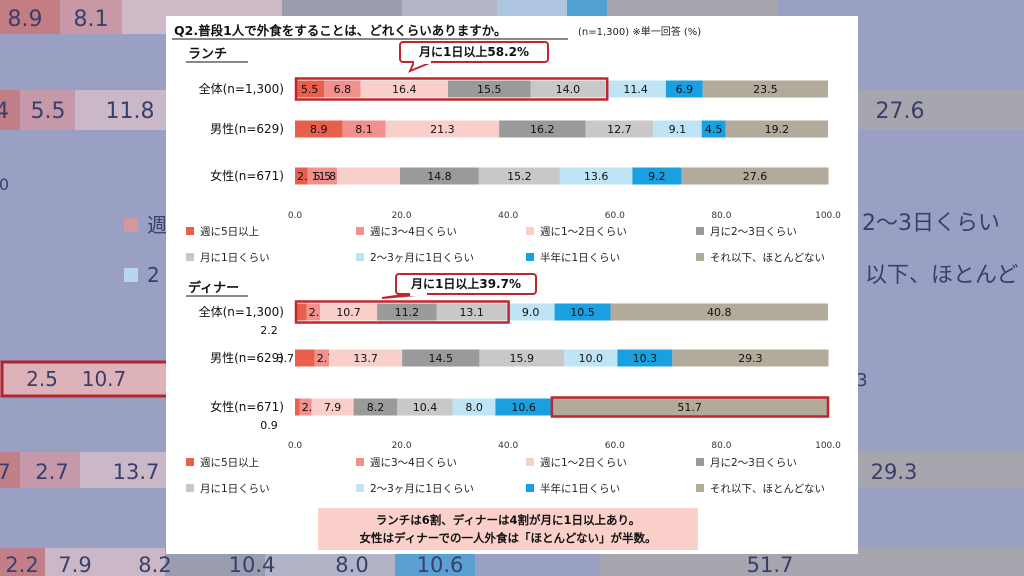  Describe the element at coordinates (154, 564) in the screenshot. I see `bg-label: 8.2` at that location.